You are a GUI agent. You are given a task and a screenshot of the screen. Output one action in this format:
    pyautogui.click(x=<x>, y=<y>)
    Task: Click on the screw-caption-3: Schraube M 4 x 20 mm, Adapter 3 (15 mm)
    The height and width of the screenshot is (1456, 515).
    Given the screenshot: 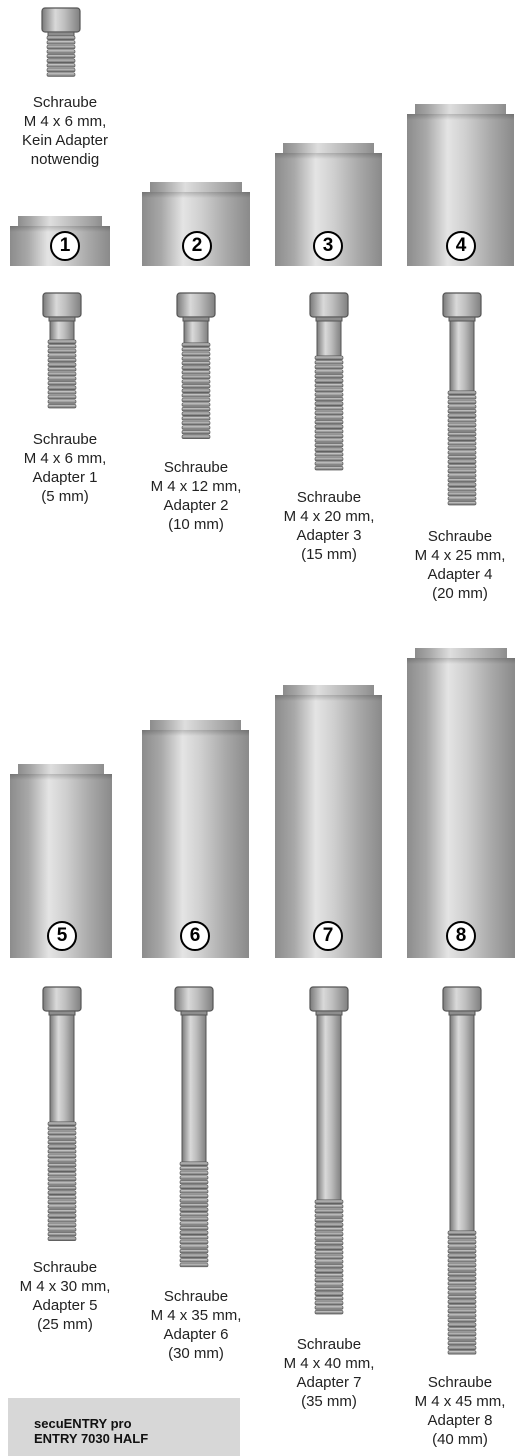 What is the action you would take?
    pyautogui.click(x=329, y=526)
    